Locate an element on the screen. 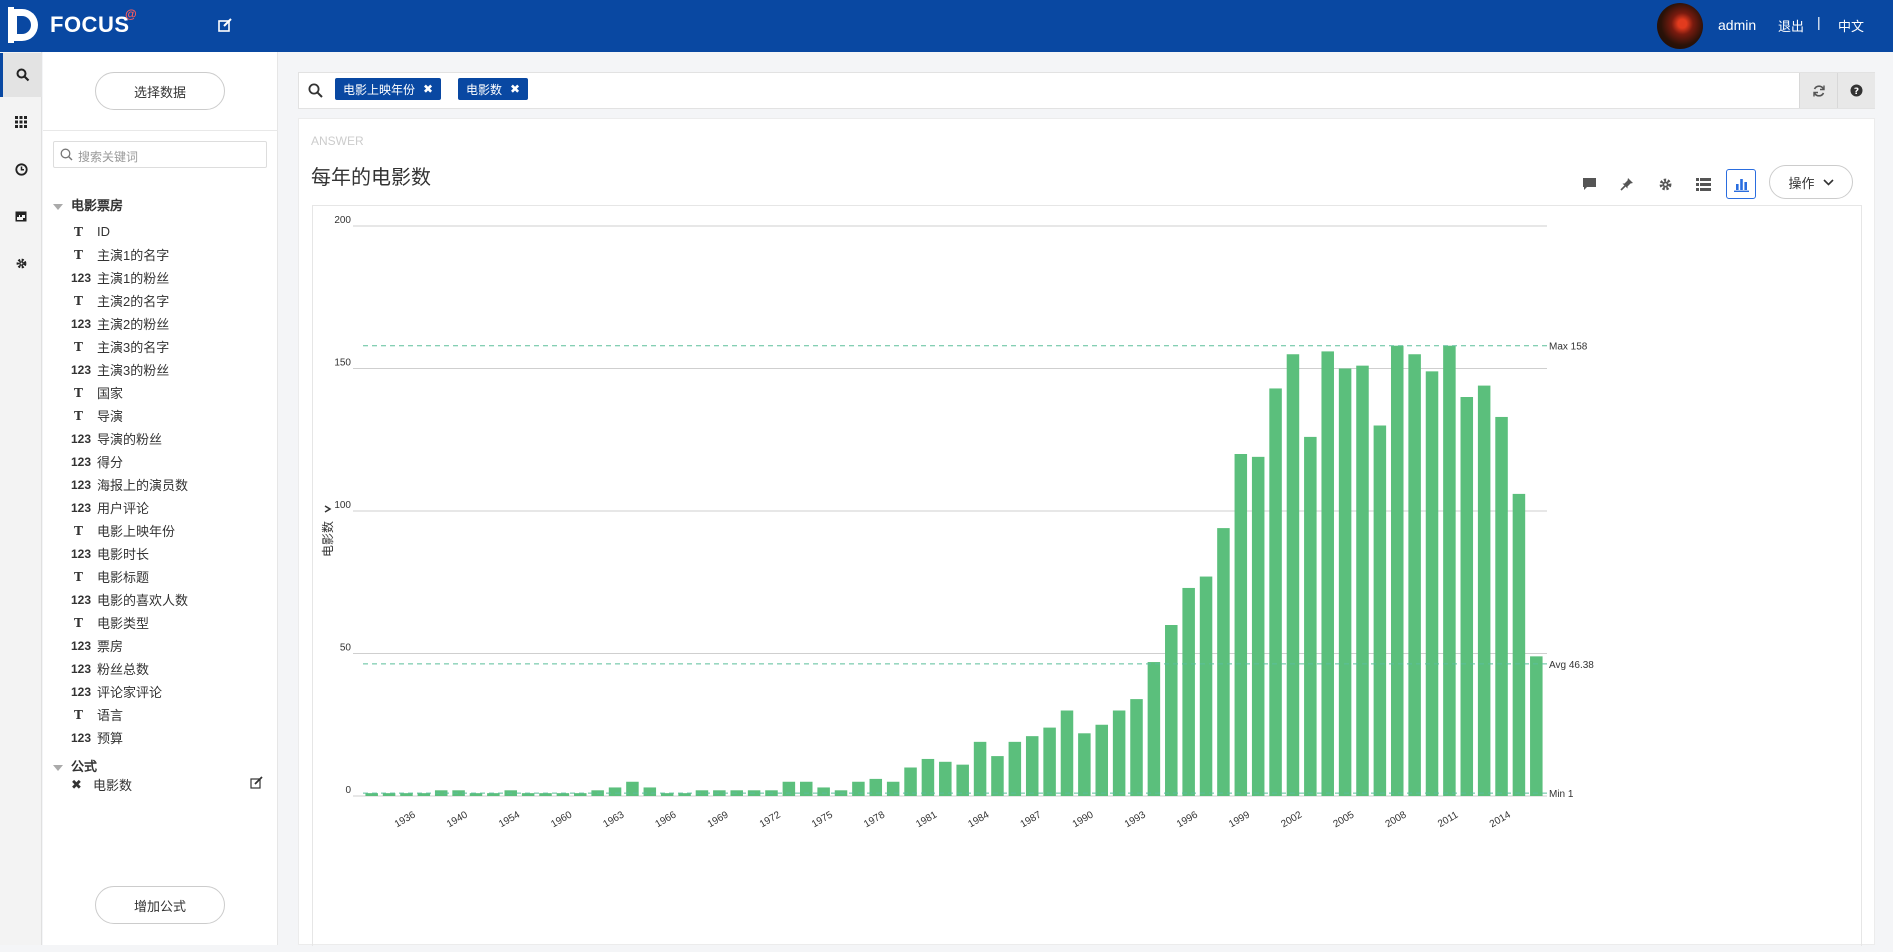 The width and height of the screenshot is (1893, 952). search-chip: 电影上映年份 ✖ is located at coordinates (388, 89).